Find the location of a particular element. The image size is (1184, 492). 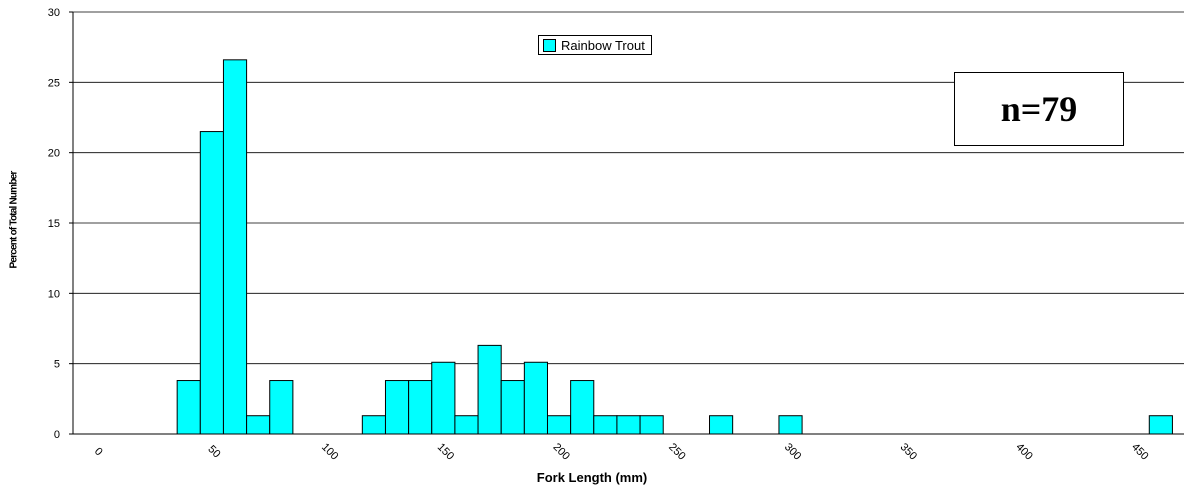

y-tick-label: 25 is located at coordinates (54, 83).